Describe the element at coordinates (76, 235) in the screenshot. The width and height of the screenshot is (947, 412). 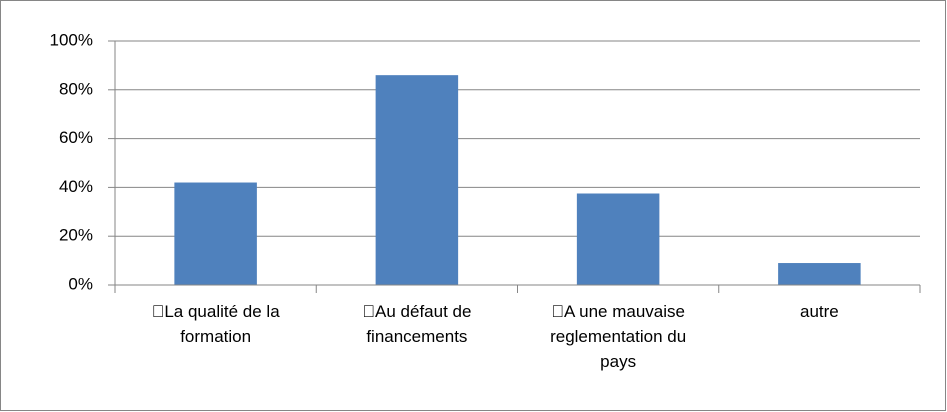
I see `y-tick-label: 20%` at that location.